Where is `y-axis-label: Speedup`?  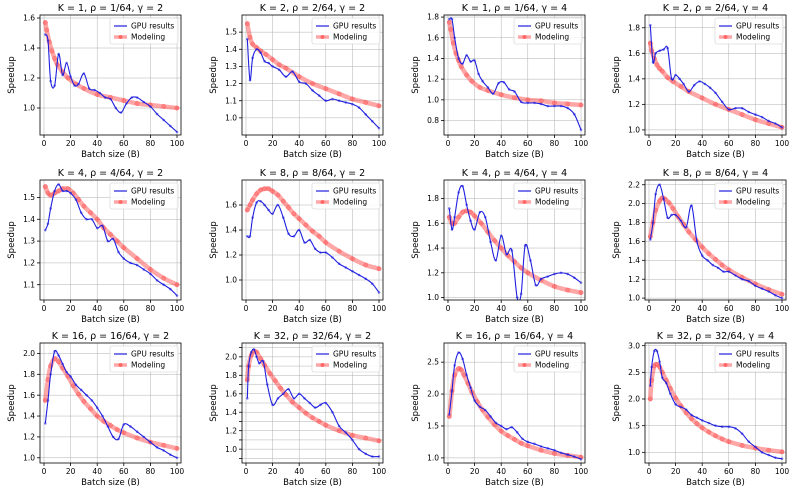
y-axis-label: Speedup is located at coordinates (214, 402).